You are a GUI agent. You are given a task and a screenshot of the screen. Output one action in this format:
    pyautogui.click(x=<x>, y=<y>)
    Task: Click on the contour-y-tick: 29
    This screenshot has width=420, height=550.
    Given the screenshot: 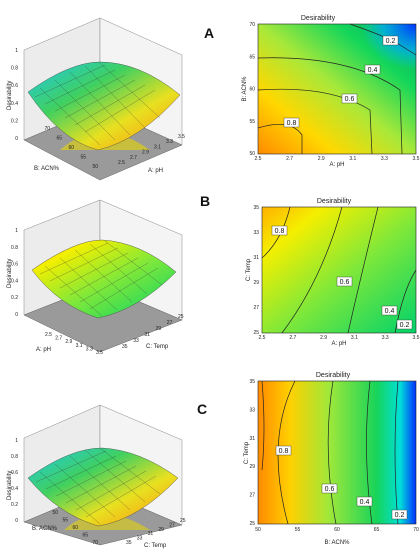 What is the action you would take?
    pyautogui.click(x=252, y=467)
    